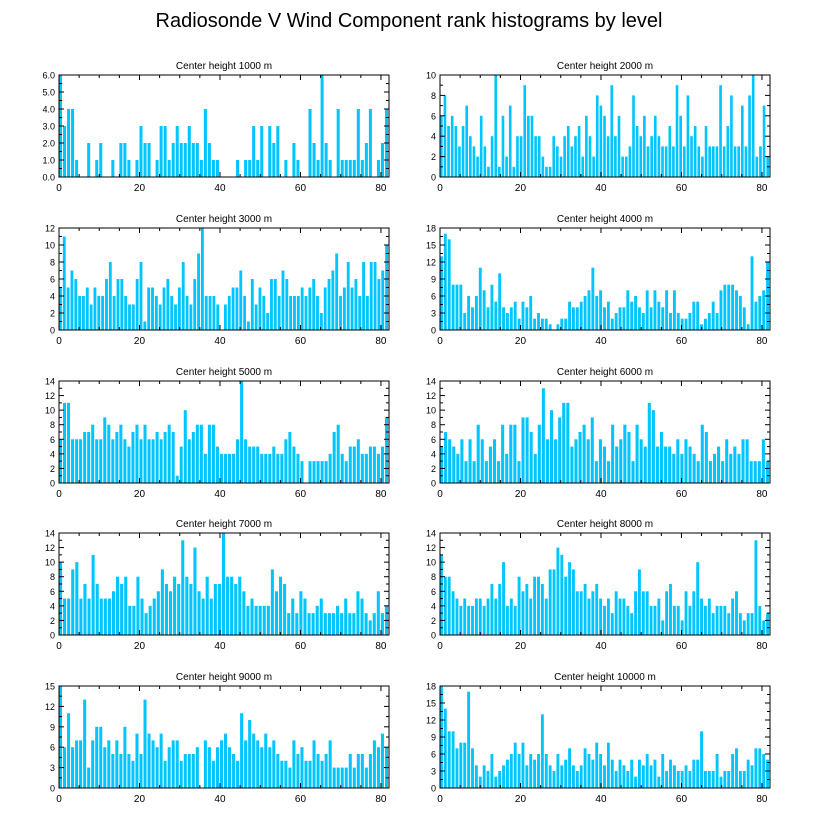 The image size is (818, 824). What do you see at coordinates (217, 738) in the screenshot?
I see `histogram-panel: Center height 9000 m 0 20 40 60 80 0 3 6 9 12 15` at bounding box center [217, 738].